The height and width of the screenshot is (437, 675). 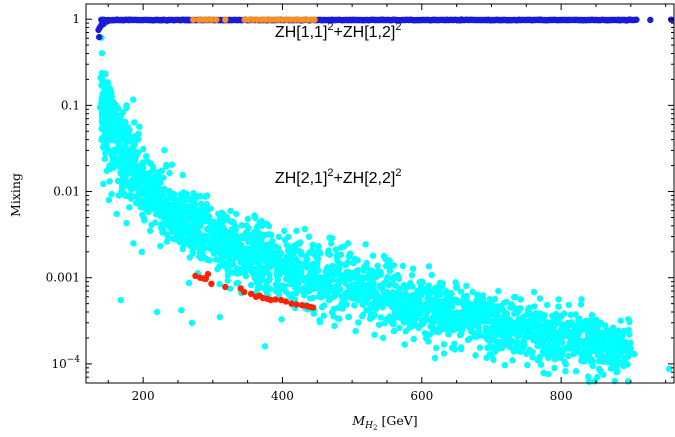 I want to click on y-tick-label-base: 0.001, so click(x=63, y=278).